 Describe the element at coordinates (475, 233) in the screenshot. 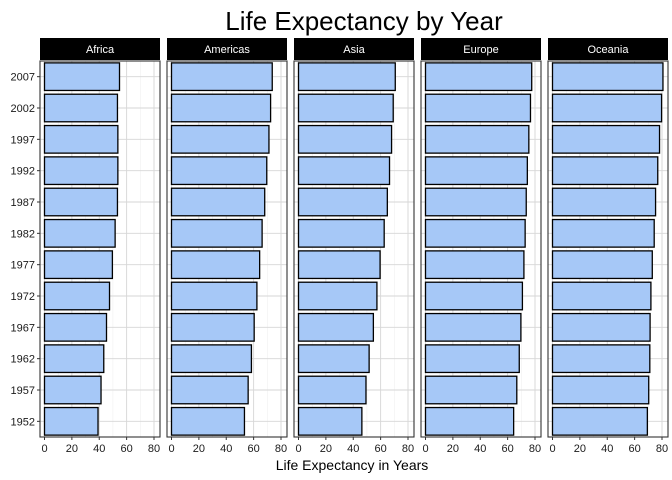

I see `bar-europe-1982` at that location.